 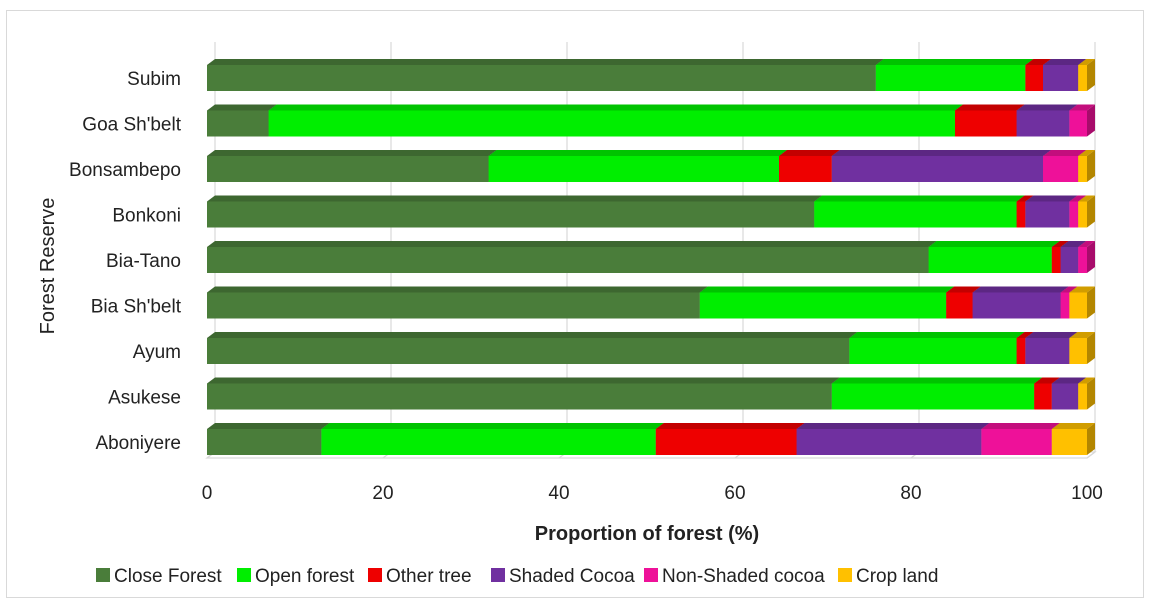 I want to click on category-label: Goa Sh'belt, so click(x=131, y=125).